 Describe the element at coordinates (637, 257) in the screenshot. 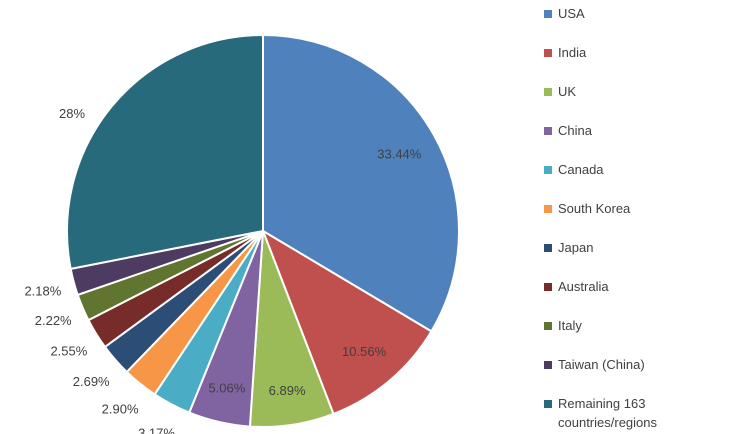

I see `legend-item-japan: Japan` at that location.